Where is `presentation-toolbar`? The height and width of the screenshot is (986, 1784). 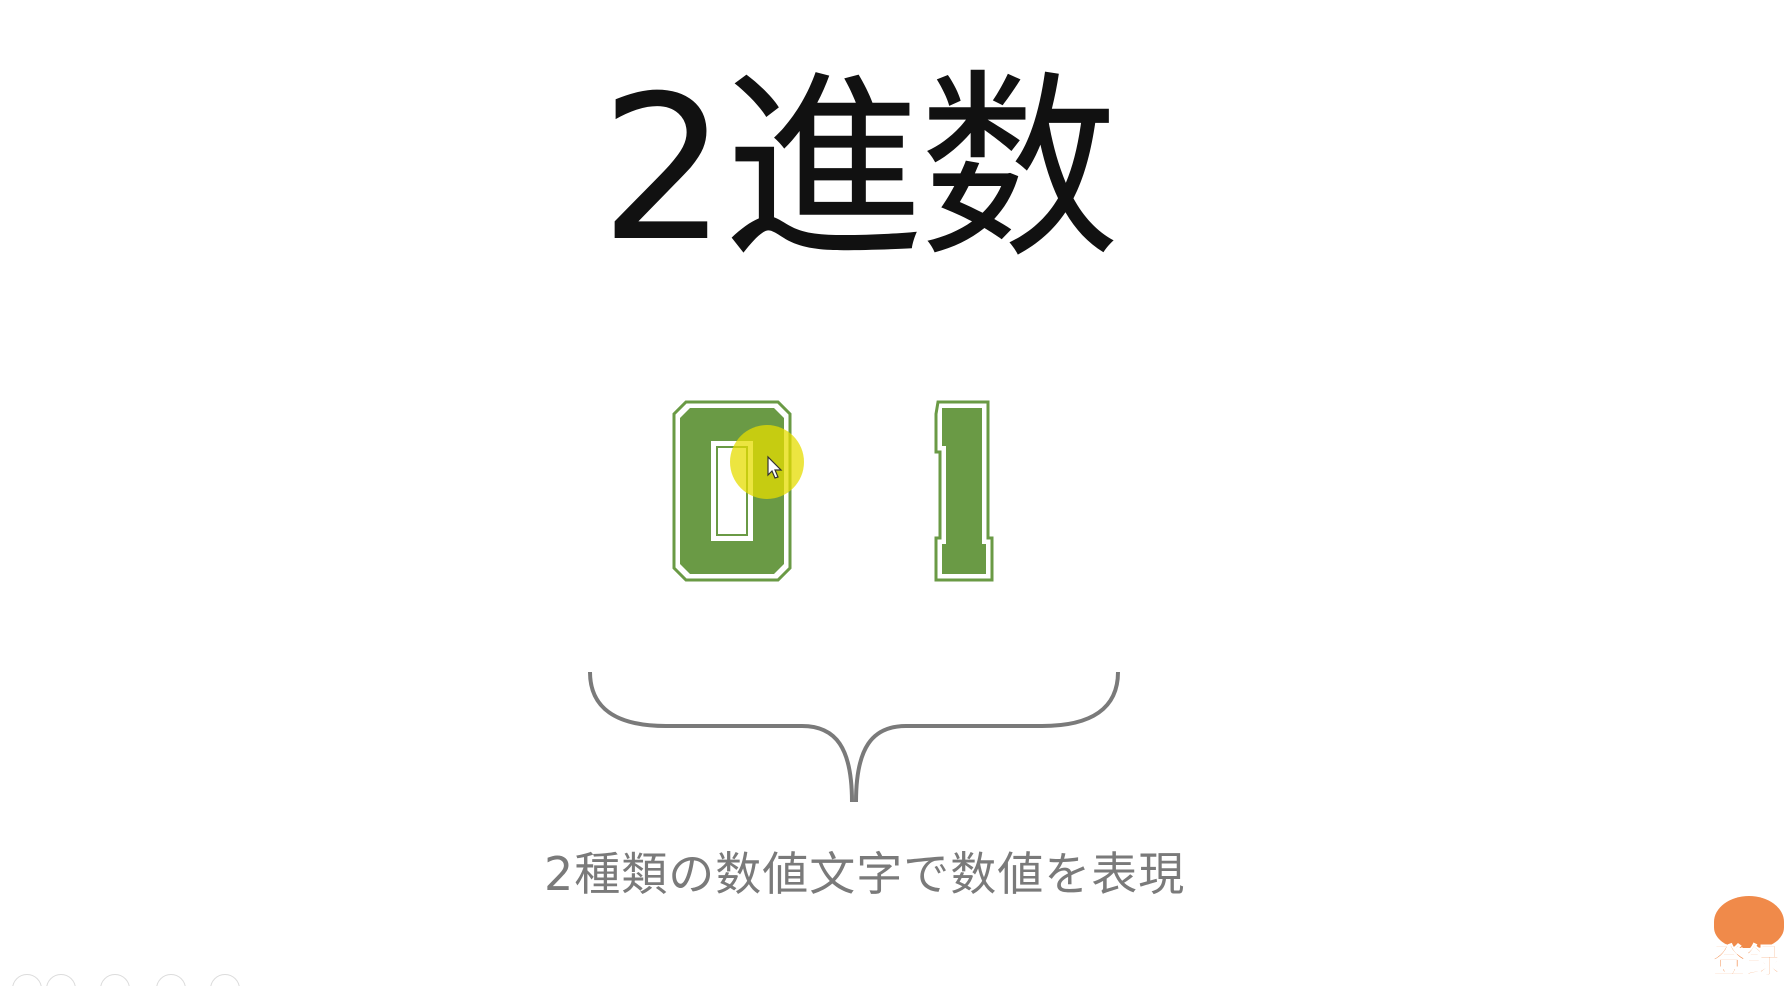
presentation-toolbar is located at coordinates (130, 977).